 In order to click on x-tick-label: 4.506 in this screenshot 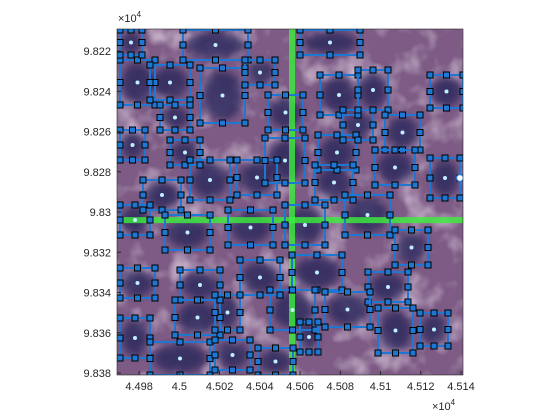, I will do `click(300, 387)`.